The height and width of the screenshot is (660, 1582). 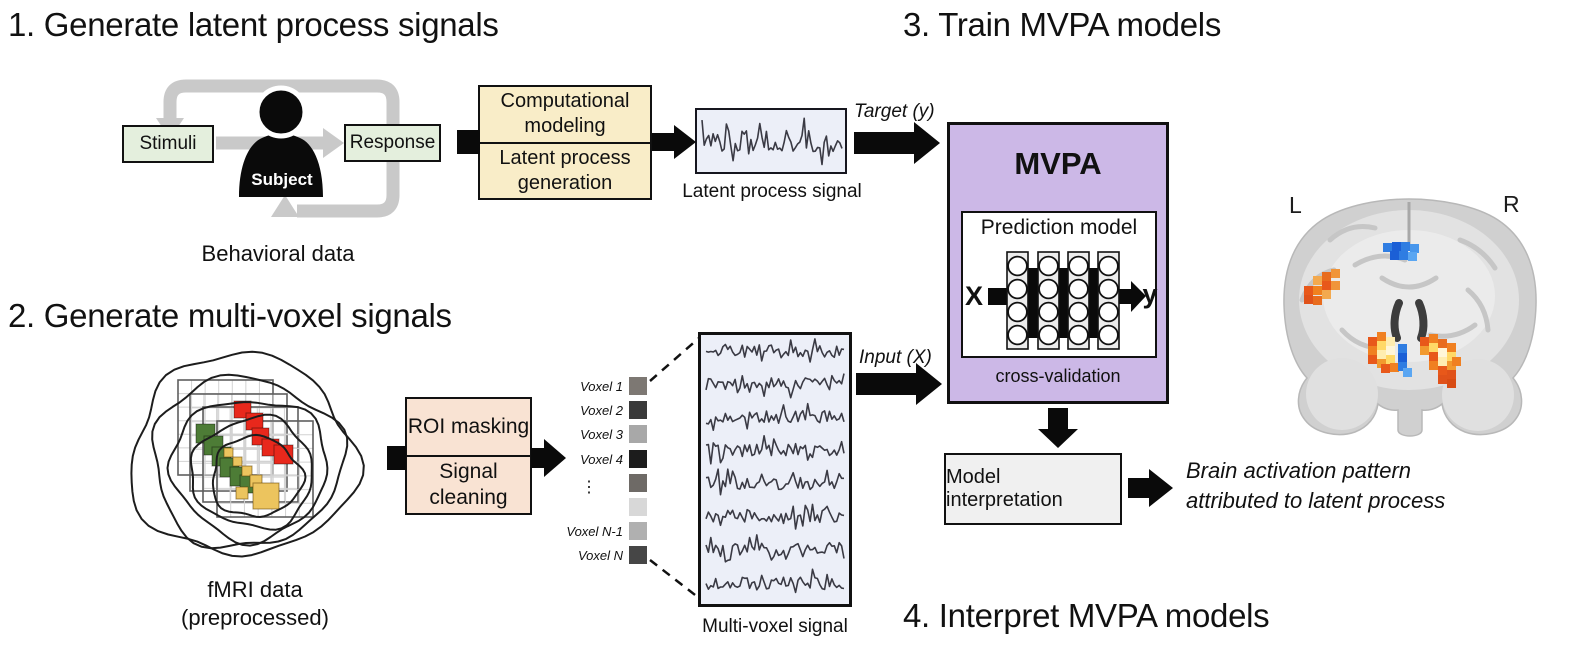 What do you see at coordinates (771, 141) in the screenshot?
I see `latent-signal-box` at bounding box center [771, 141].